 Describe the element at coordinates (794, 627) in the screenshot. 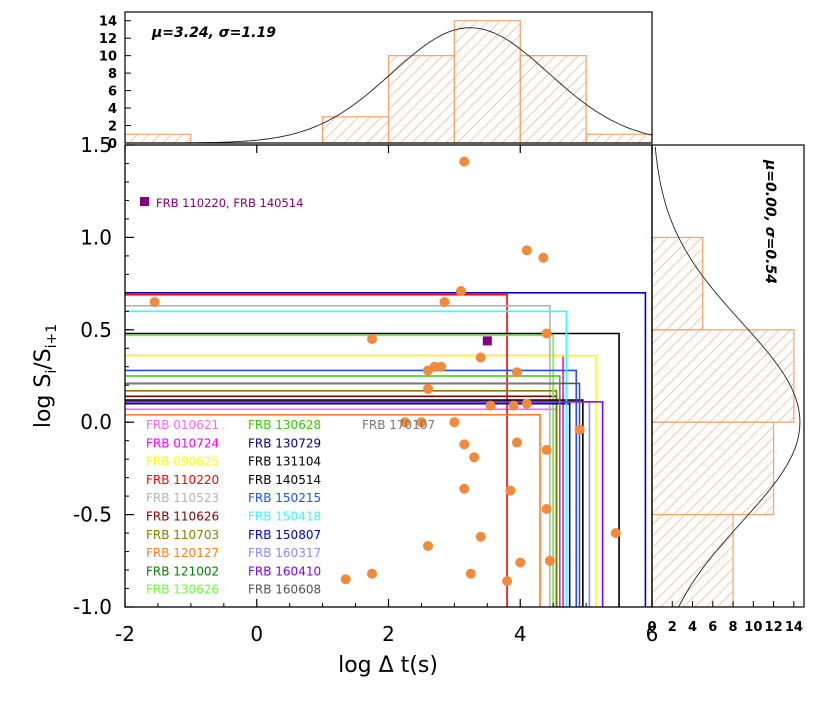

I see `right-x-tick-label: 14` at that location.